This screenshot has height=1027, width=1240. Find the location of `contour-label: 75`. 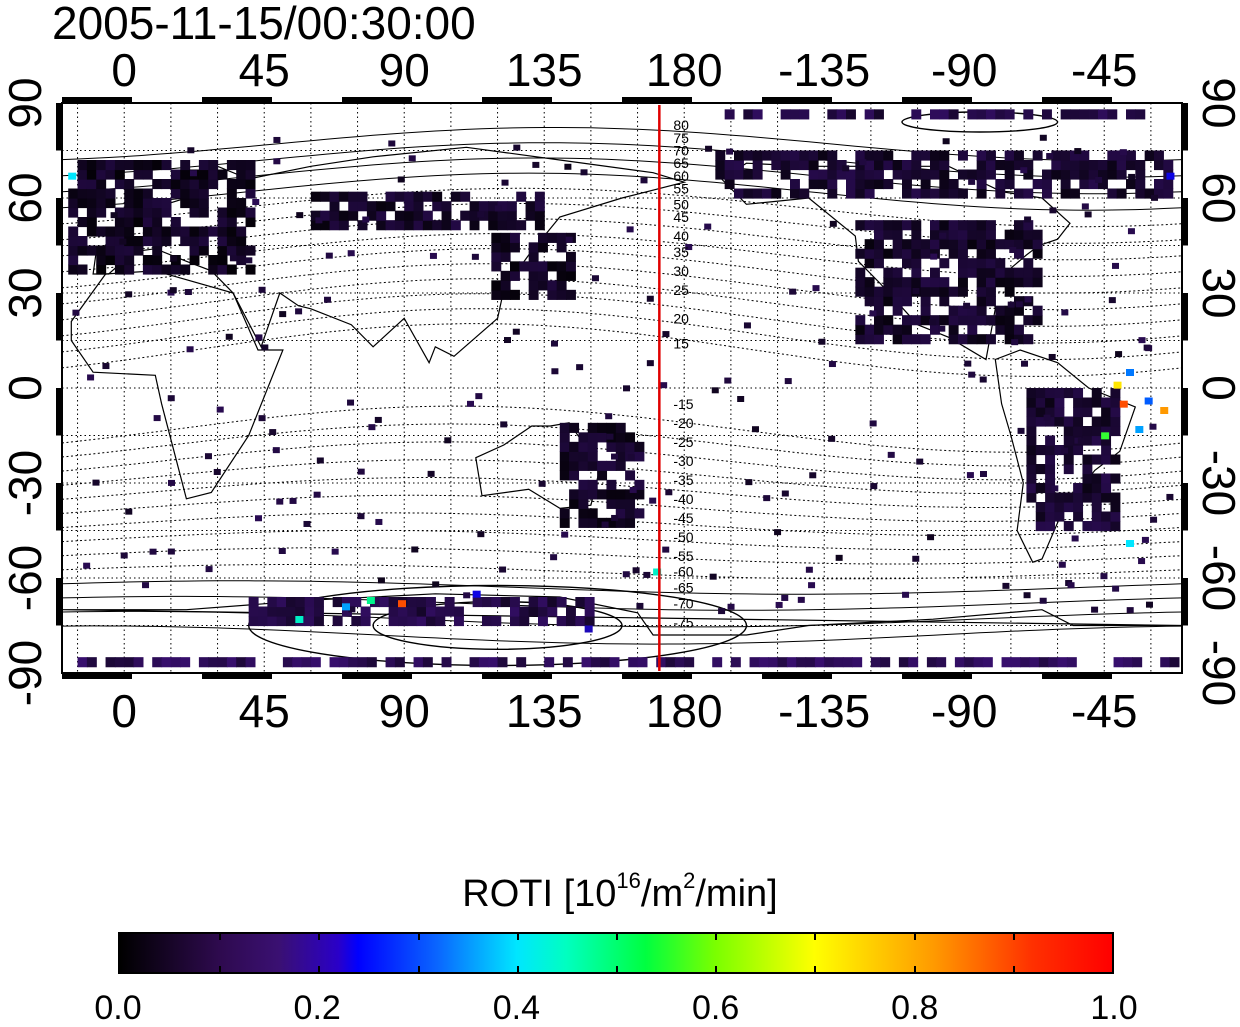

contour-label: 75 is located at coordinates (681, 138).